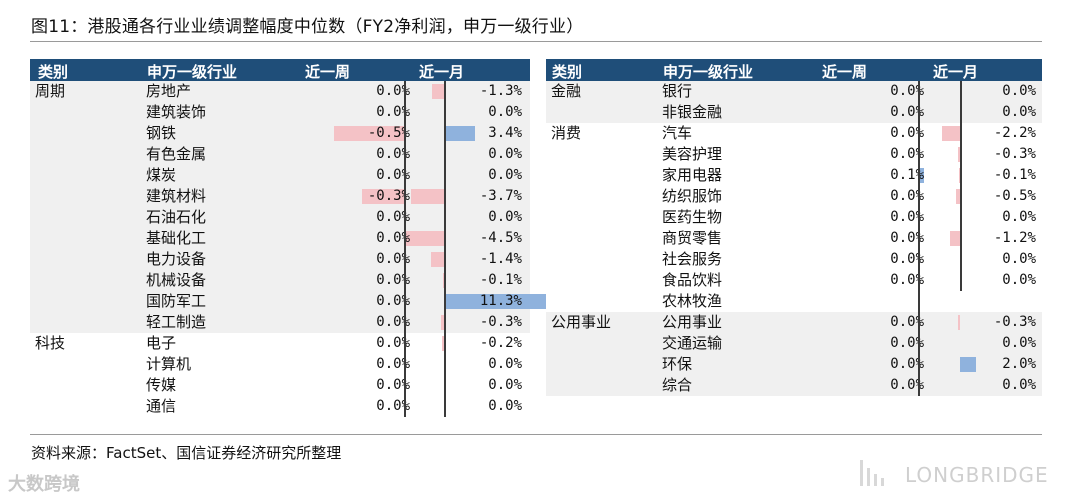 This screenshot has width=1080, height=501. Describe the element at coordinates (44, 484) in the screenshot. I see `watermark-left: 大数跨境` at that location.